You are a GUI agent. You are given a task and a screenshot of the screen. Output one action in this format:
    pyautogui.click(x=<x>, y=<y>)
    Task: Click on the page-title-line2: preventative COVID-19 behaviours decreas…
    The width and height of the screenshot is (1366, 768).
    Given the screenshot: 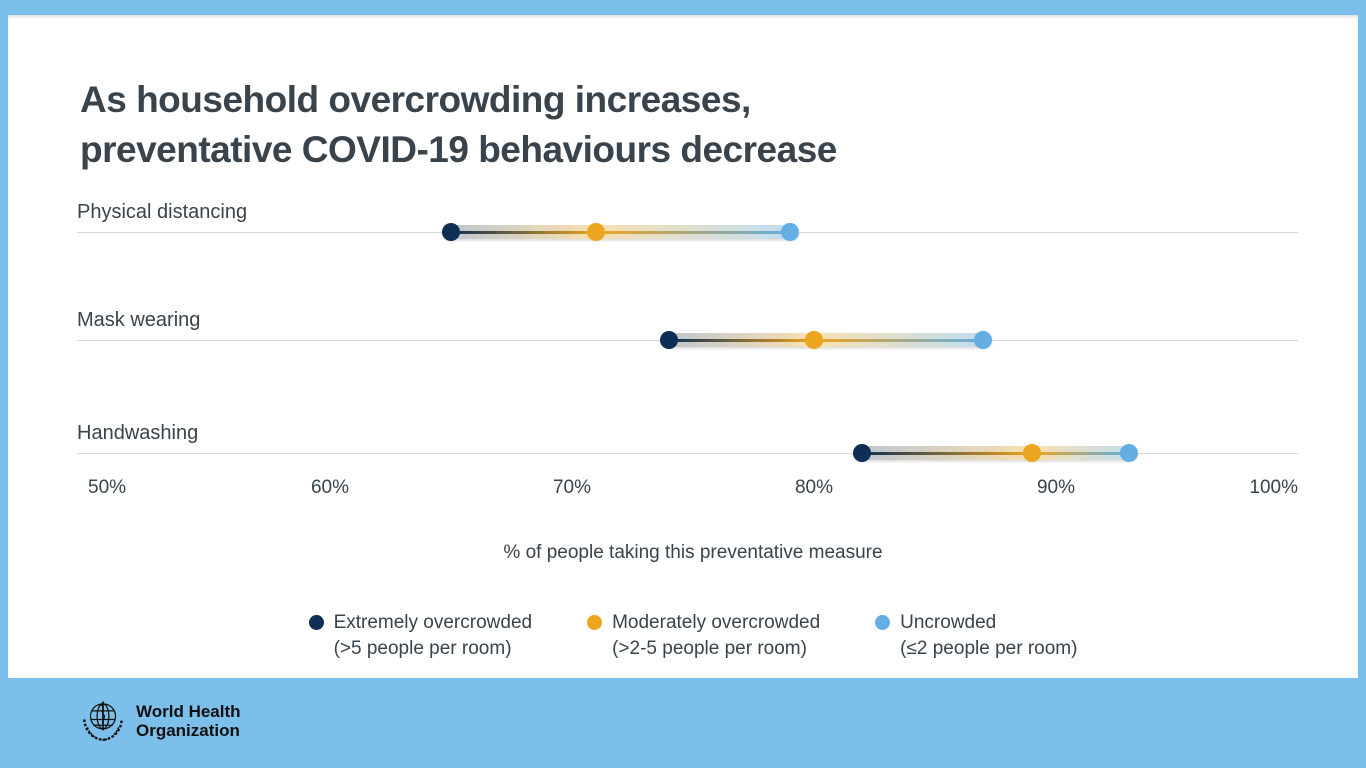 What is the action you would take?
    pyautogui.click(x=458, y=149)
    